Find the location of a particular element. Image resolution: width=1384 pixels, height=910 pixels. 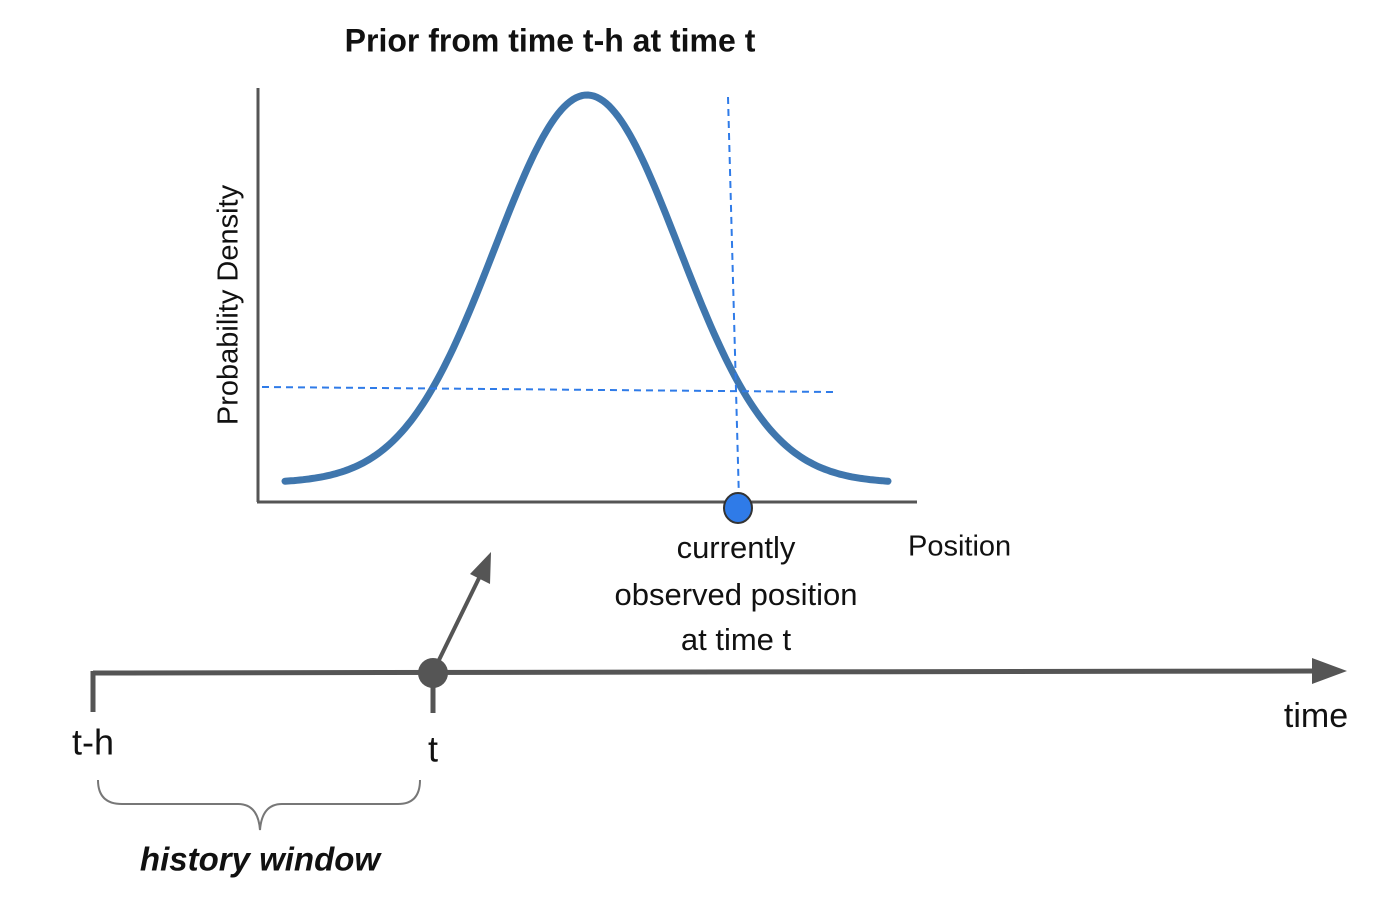

link-arrow is located at coordinates (460, 617).